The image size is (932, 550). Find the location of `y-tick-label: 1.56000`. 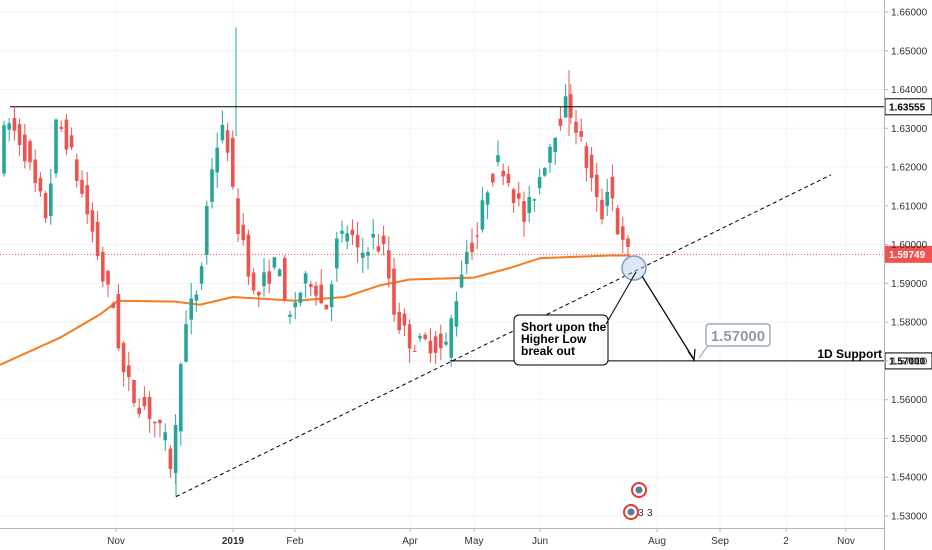

y-tick-label: 1.56000 is located at coordinates (909, 400).